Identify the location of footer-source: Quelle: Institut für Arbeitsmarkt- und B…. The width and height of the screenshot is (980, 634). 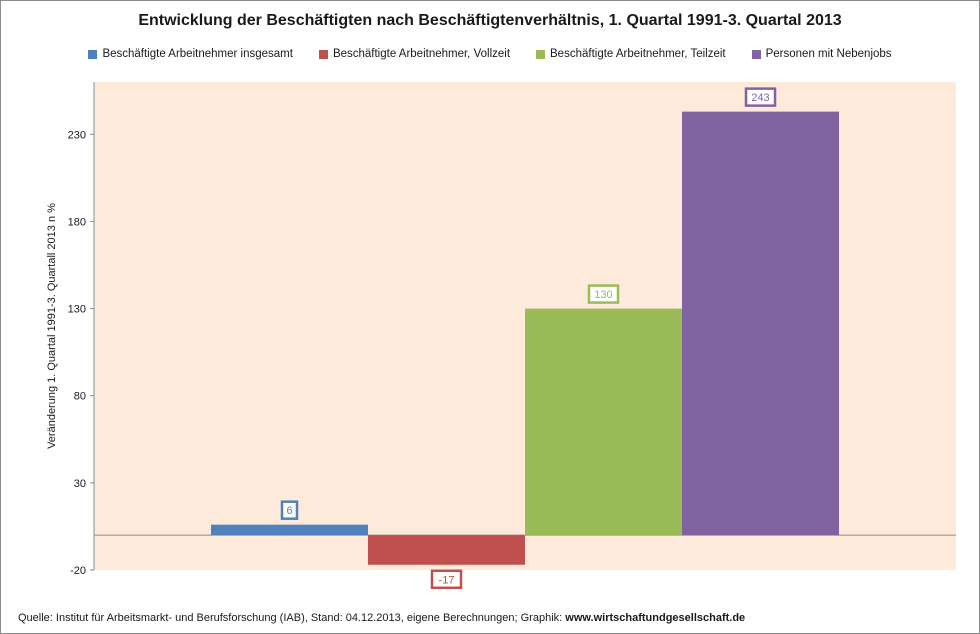
(381, 618).